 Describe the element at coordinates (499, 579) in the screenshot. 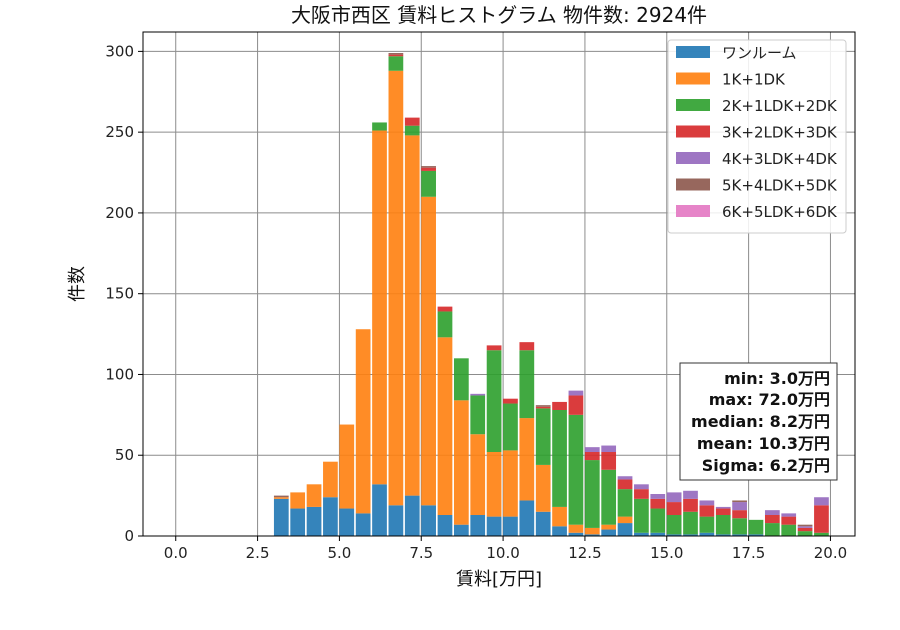

I see `x-axis-label: 賃料[万円]` at that location.